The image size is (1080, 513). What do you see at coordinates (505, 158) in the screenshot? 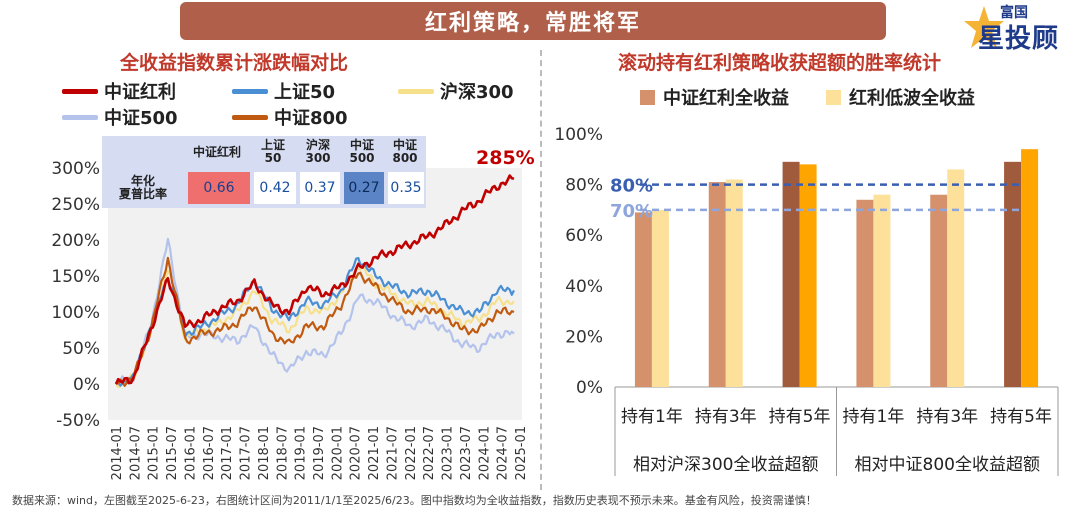
I see `peak-annotation: 285%` at bounding box center [505, 158].